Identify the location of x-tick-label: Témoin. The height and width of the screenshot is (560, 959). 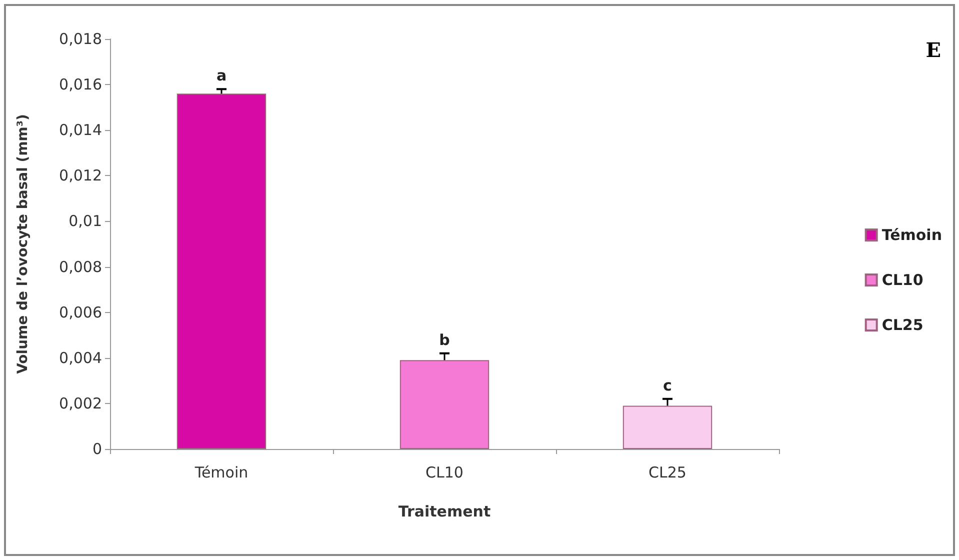
(221, 473).